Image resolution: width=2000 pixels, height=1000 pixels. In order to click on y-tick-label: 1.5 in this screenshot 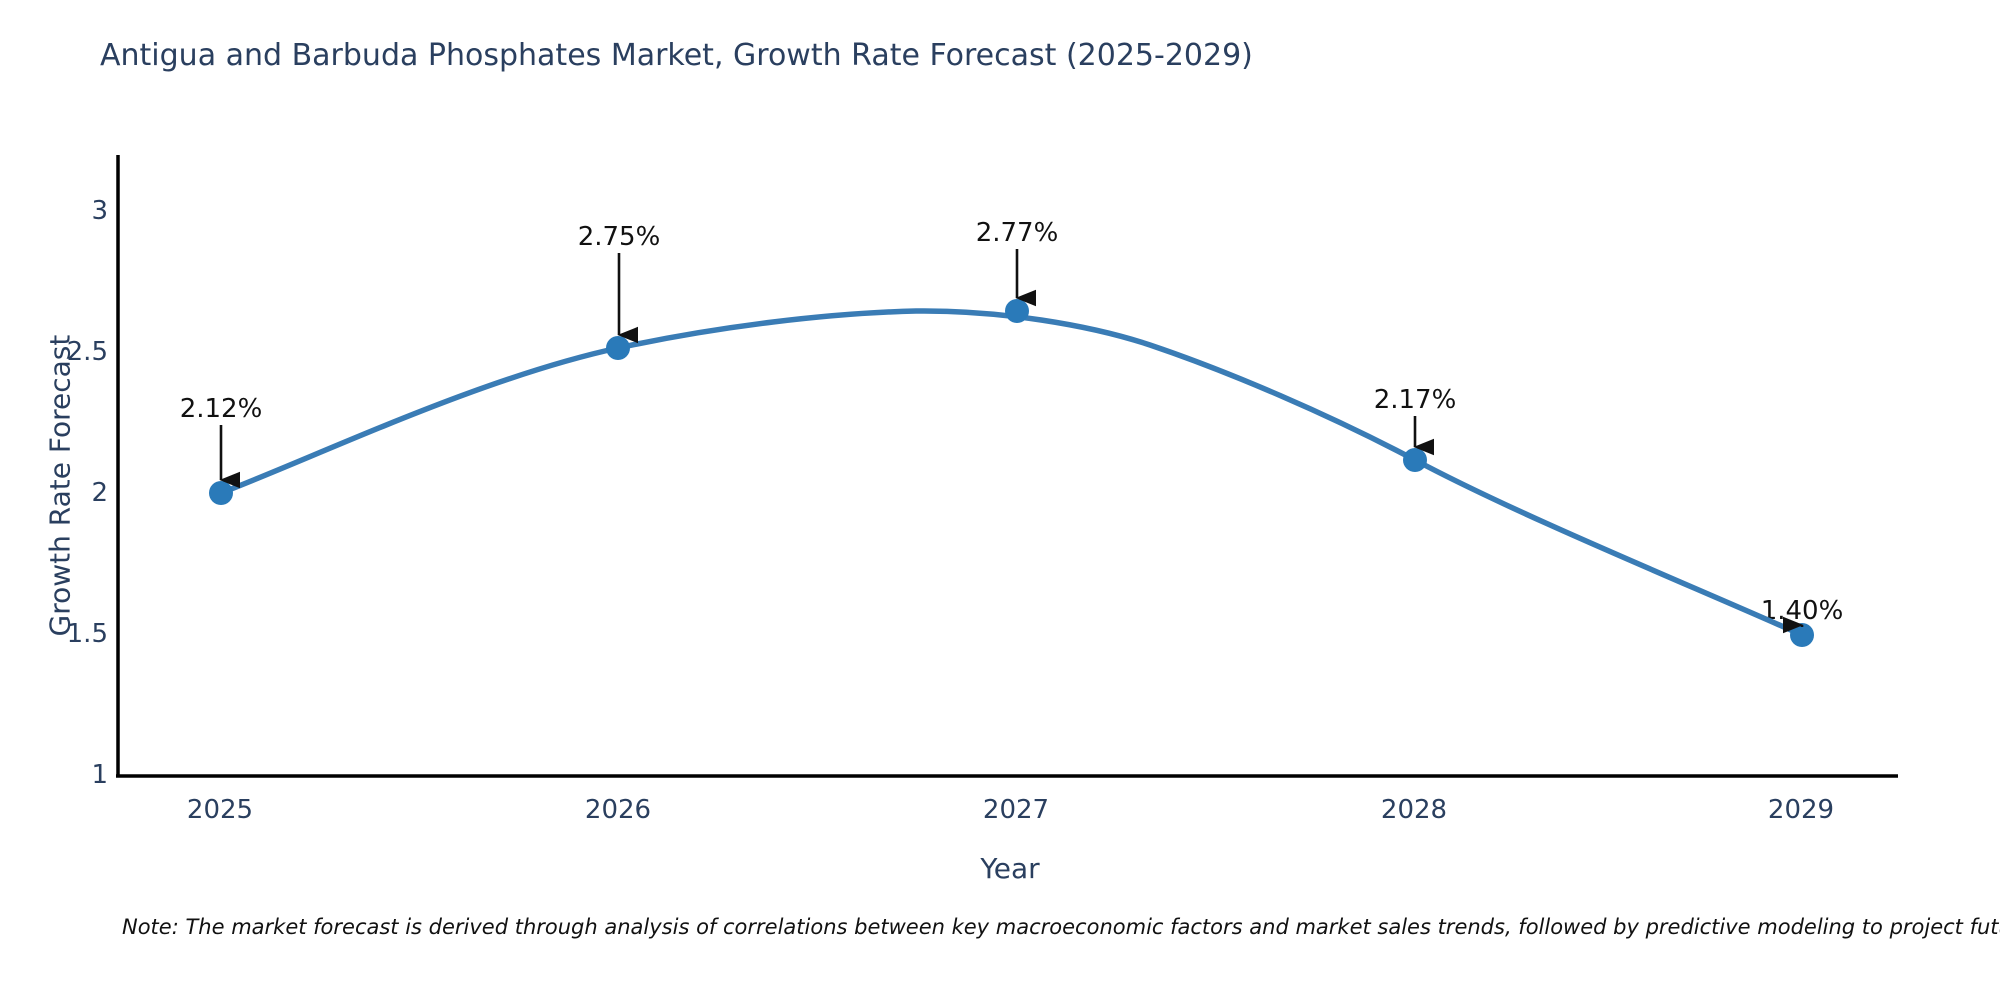, I will do `click(87, 634)`.